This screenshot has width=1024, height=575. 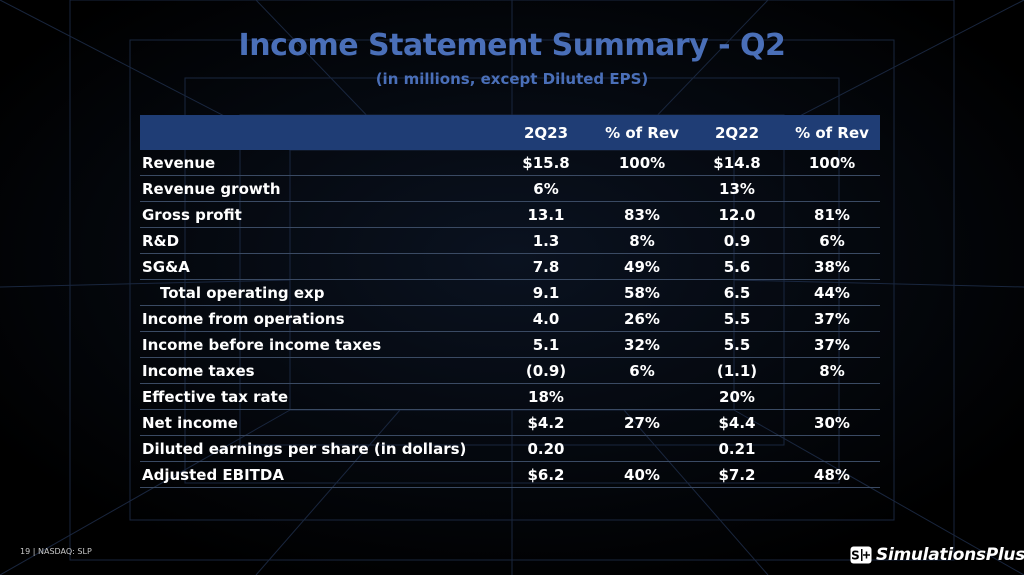 What do you see at coordinates (319, 132) in the screenshot?
I see `header-label-cell` at bounding box center [319, 132].